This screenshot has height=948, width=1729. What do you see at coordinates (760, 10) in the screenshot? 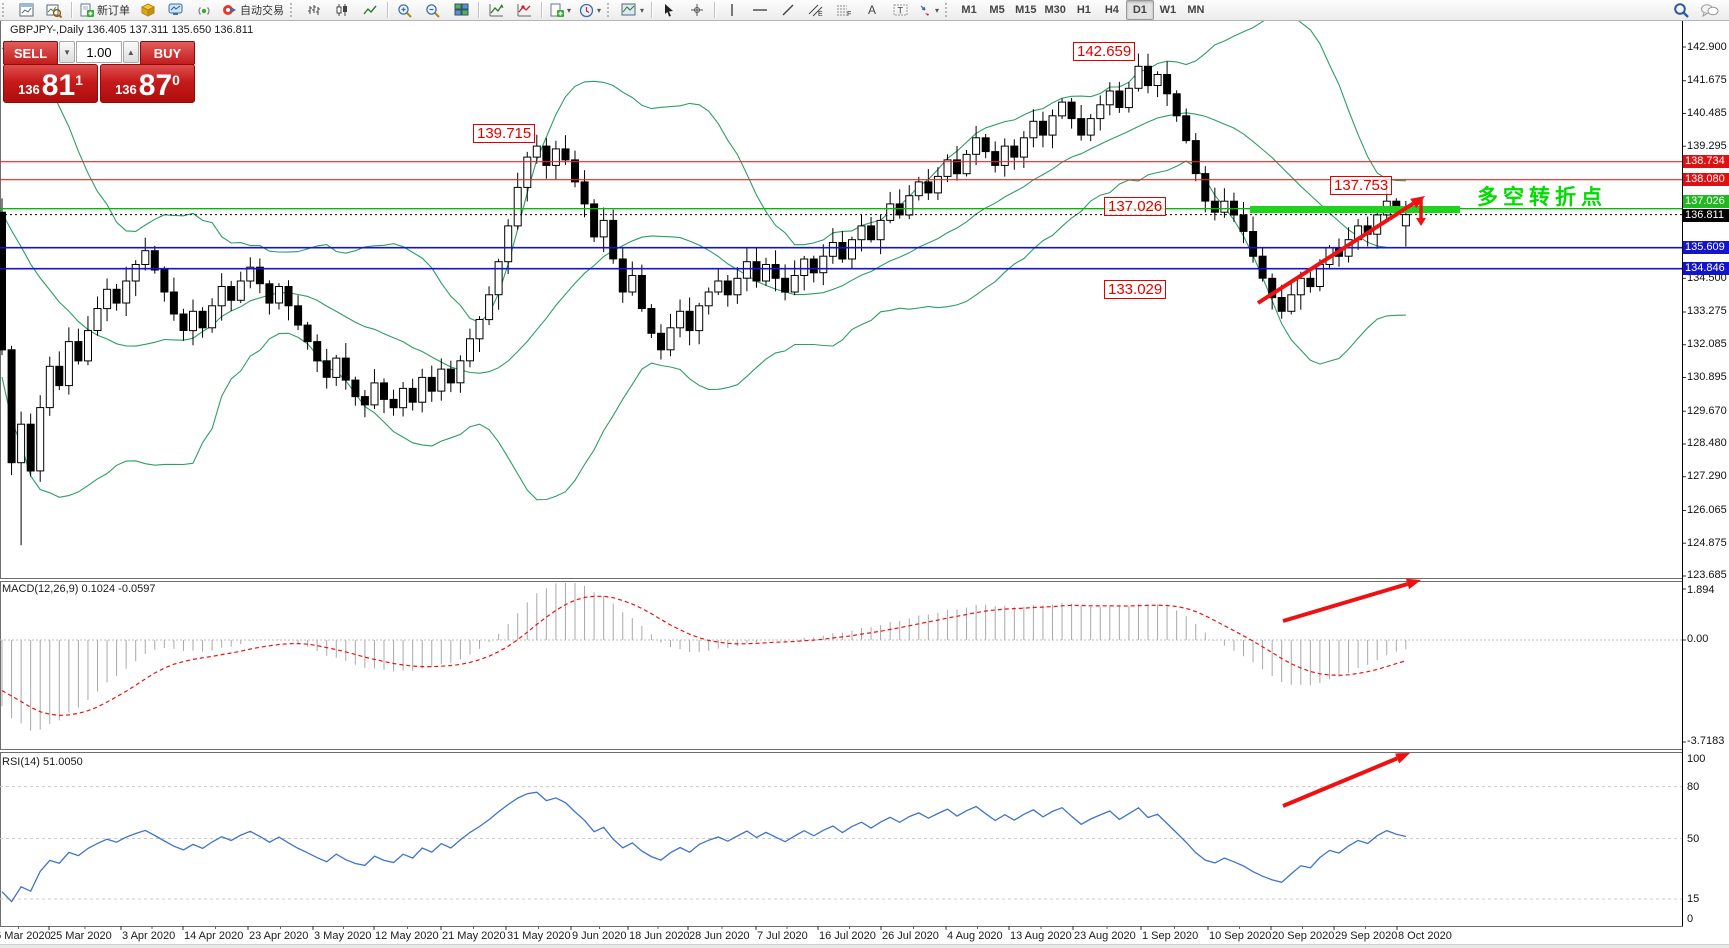
I see `horizontal-line-button` at bounding box center [760, 10].